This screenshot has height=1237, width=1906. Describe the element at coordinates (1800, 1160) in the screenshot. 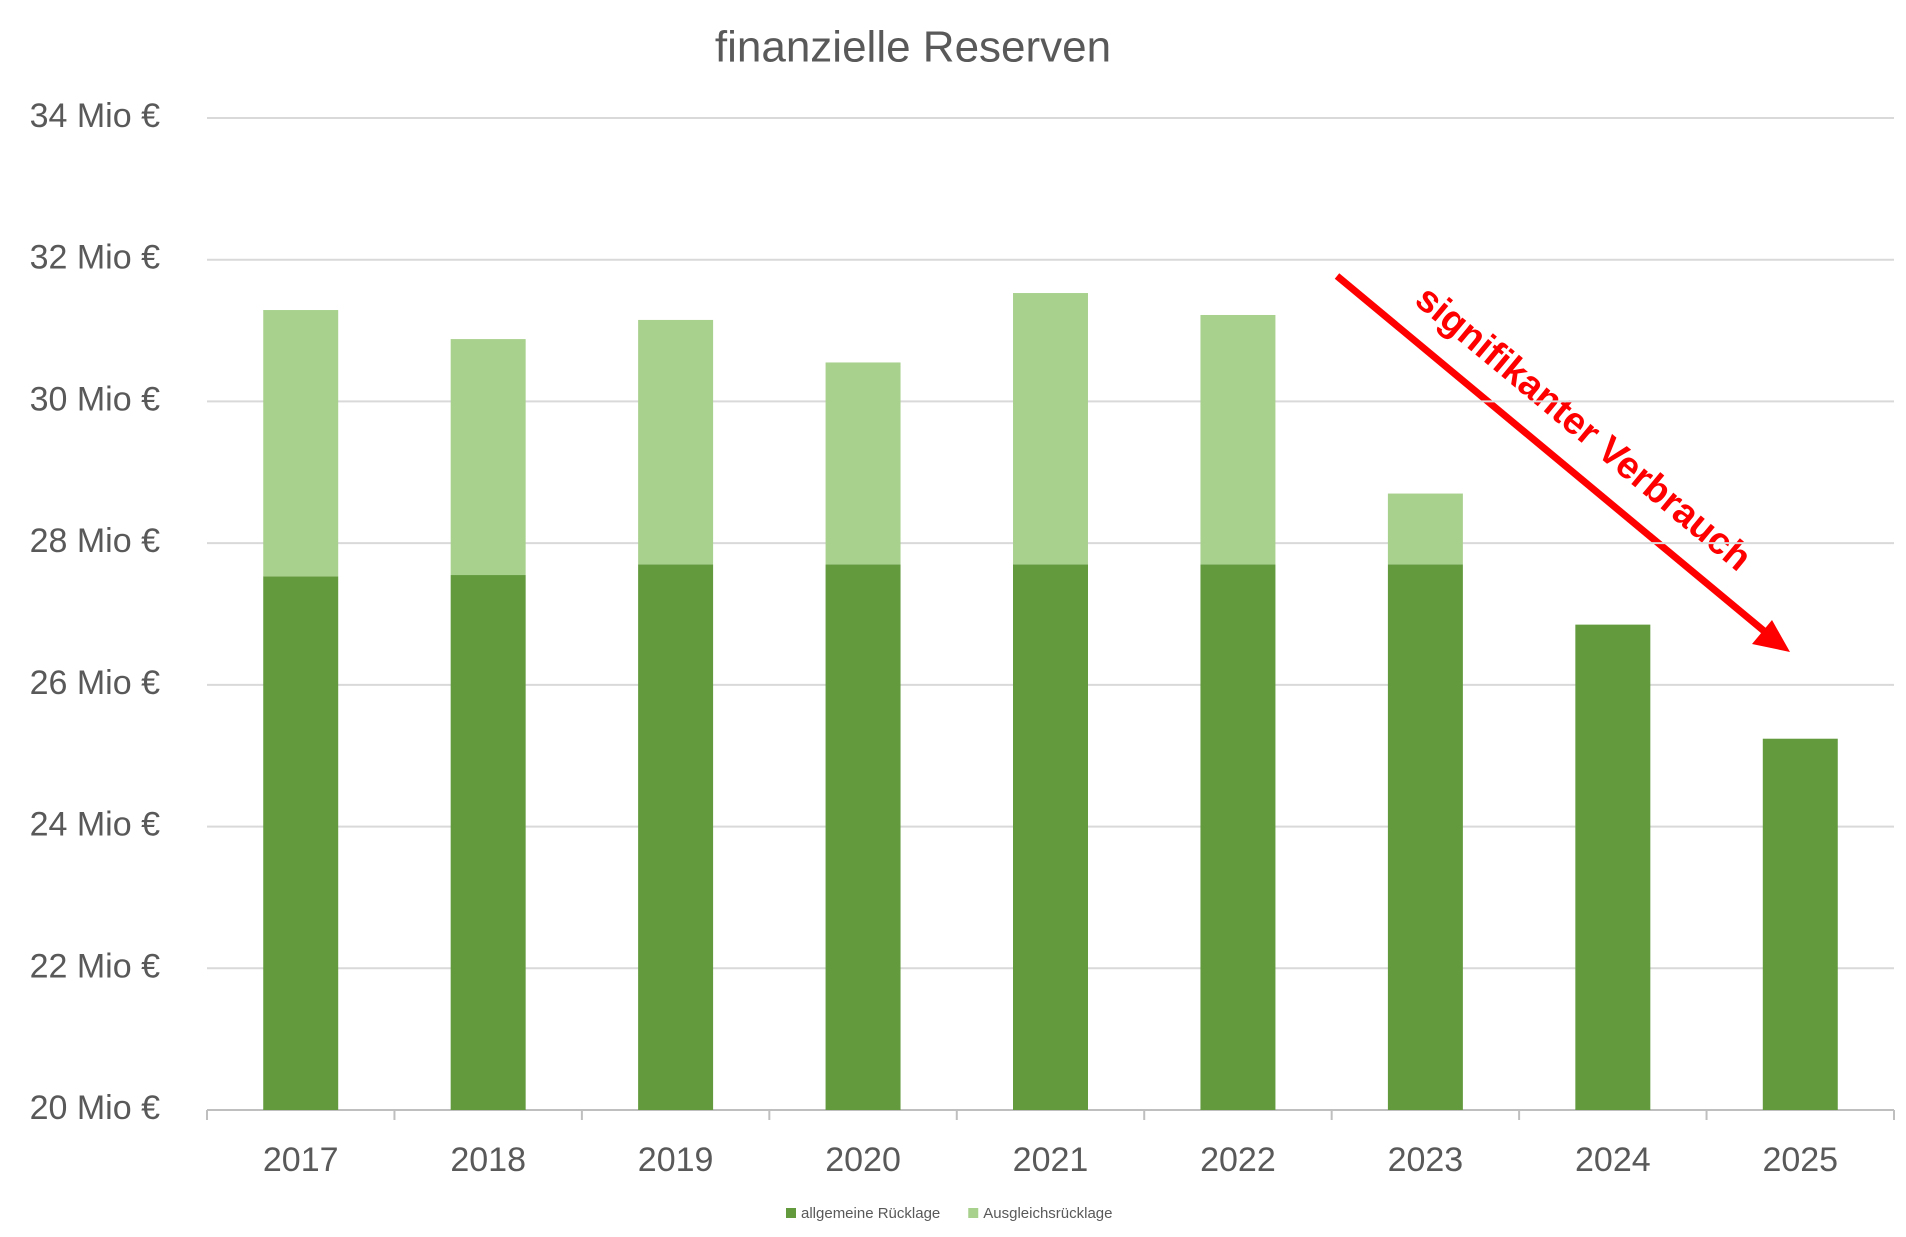

I see `x-tick-label: 2025` at that location.